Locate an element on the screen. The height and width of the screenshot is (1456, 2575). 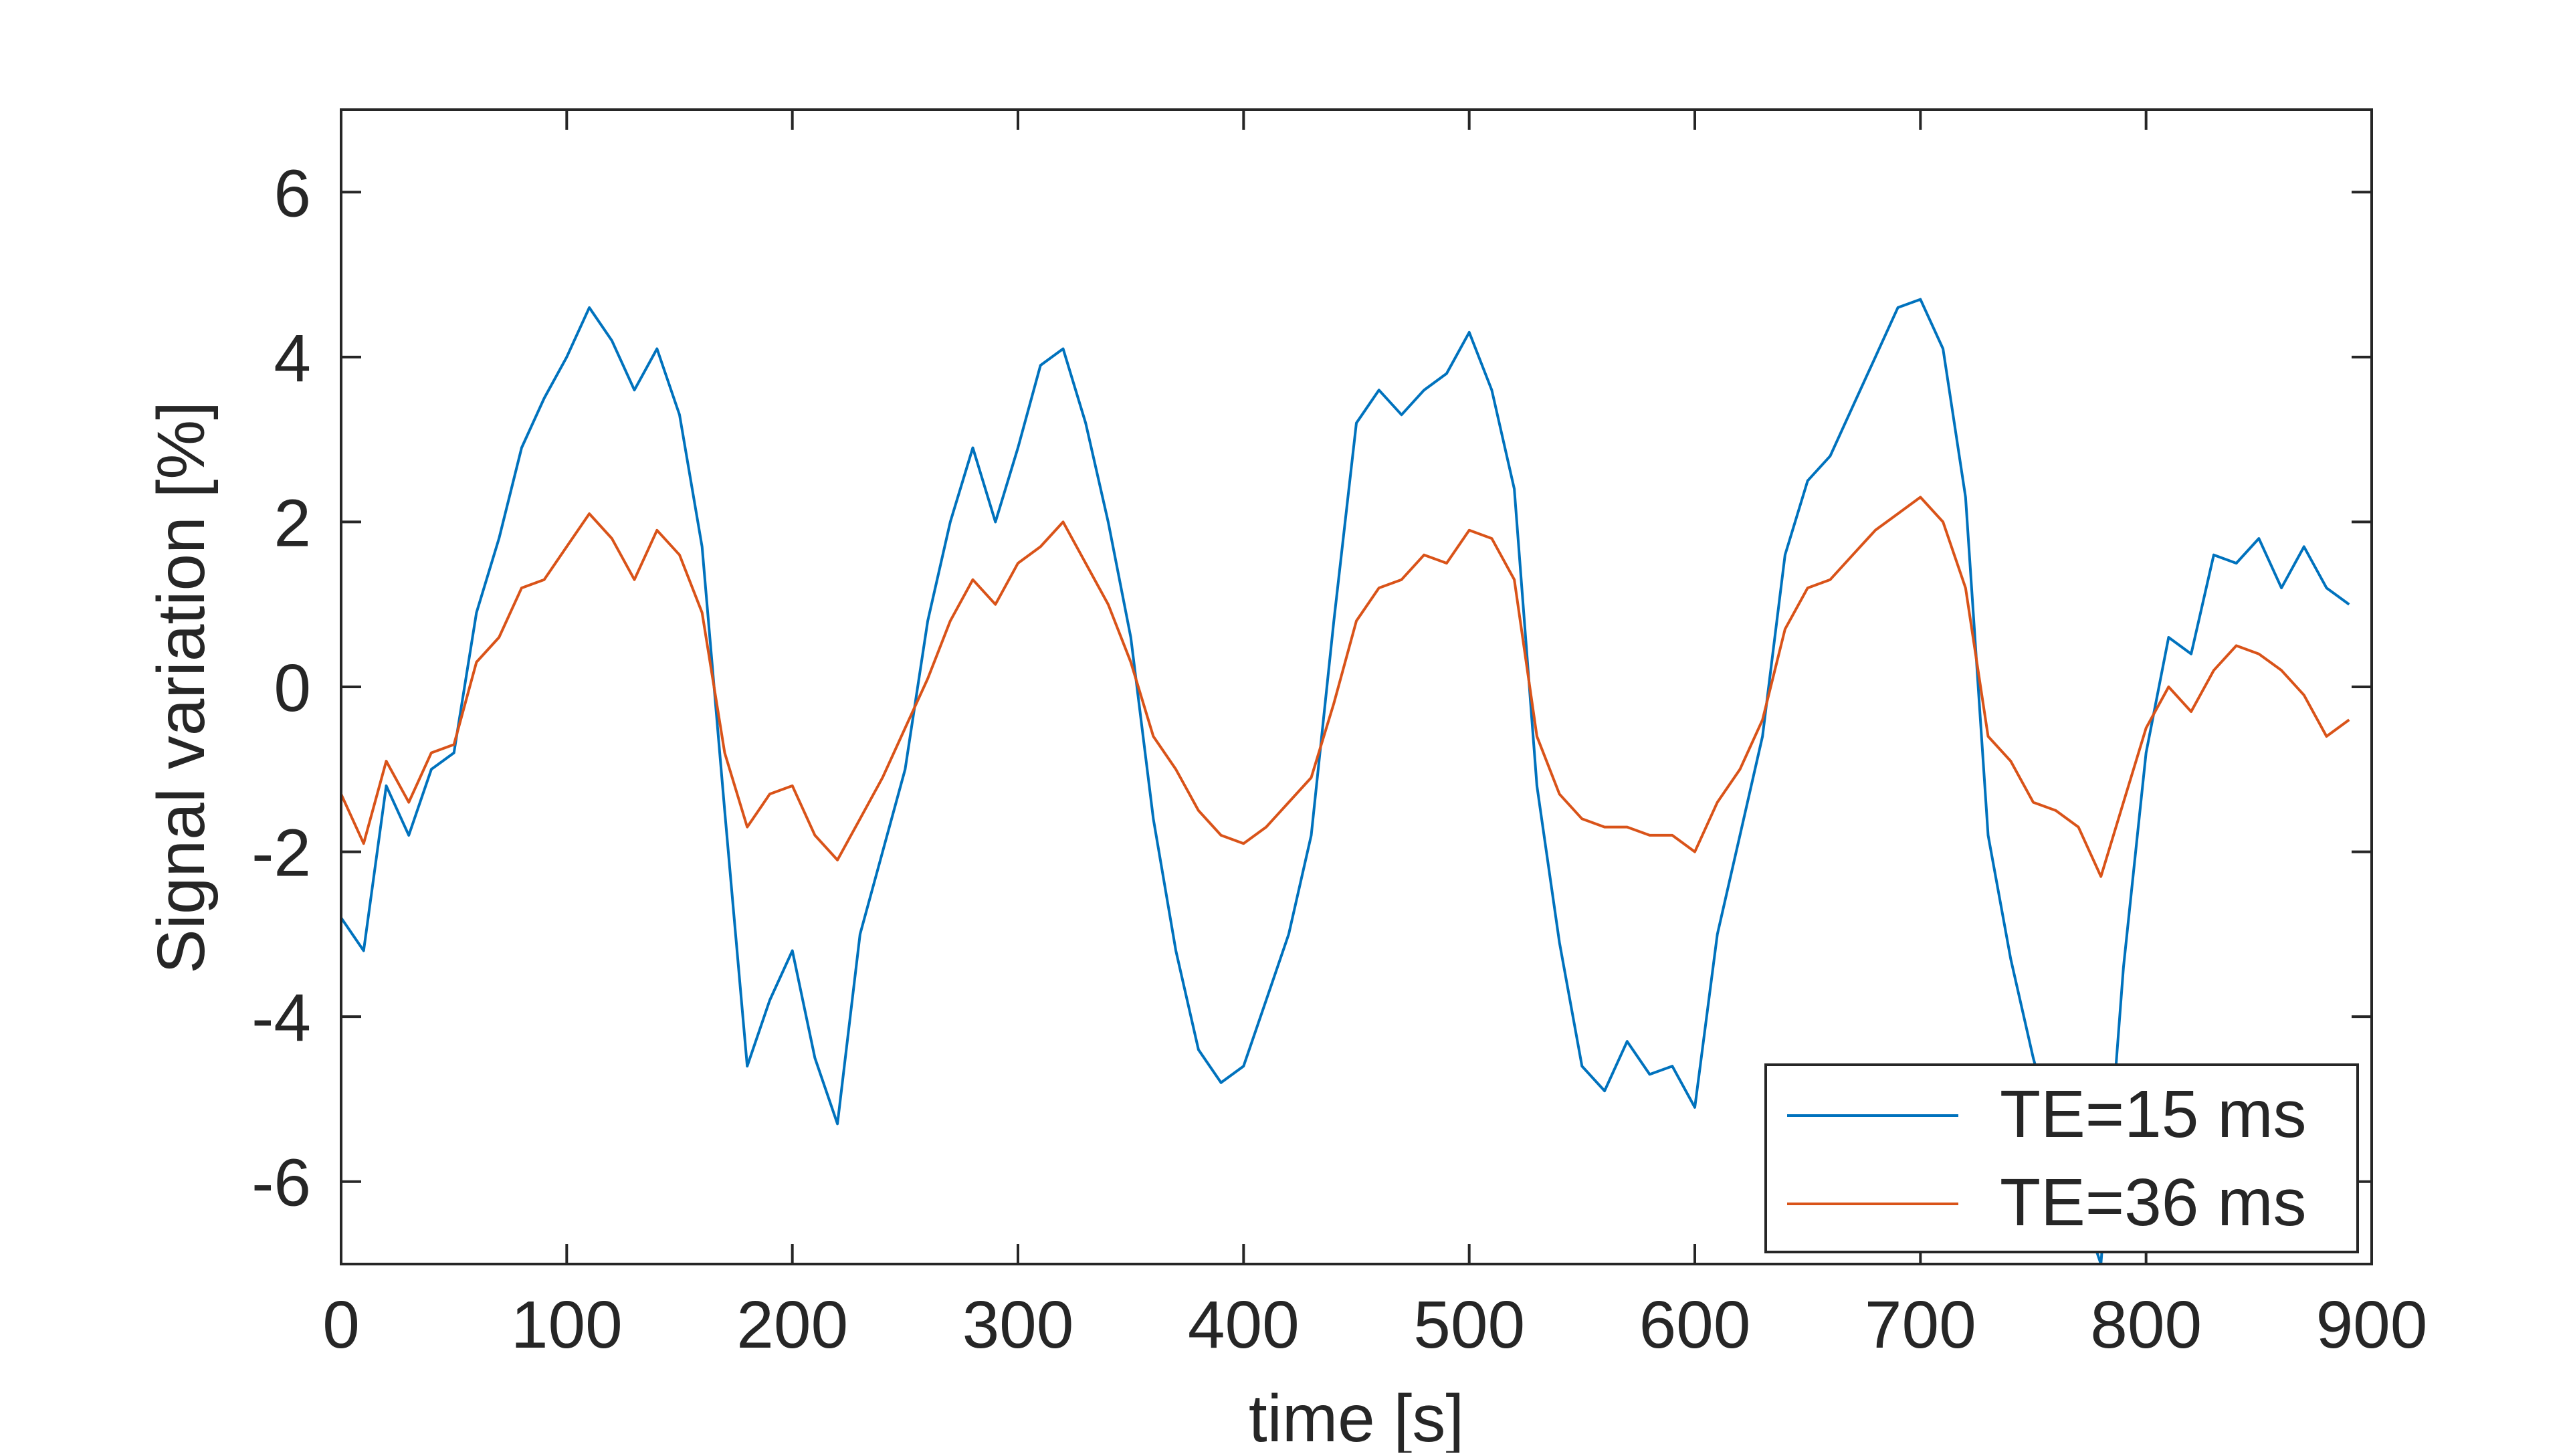
x-tick-label: 100 is located at coordinates (567, 1324).